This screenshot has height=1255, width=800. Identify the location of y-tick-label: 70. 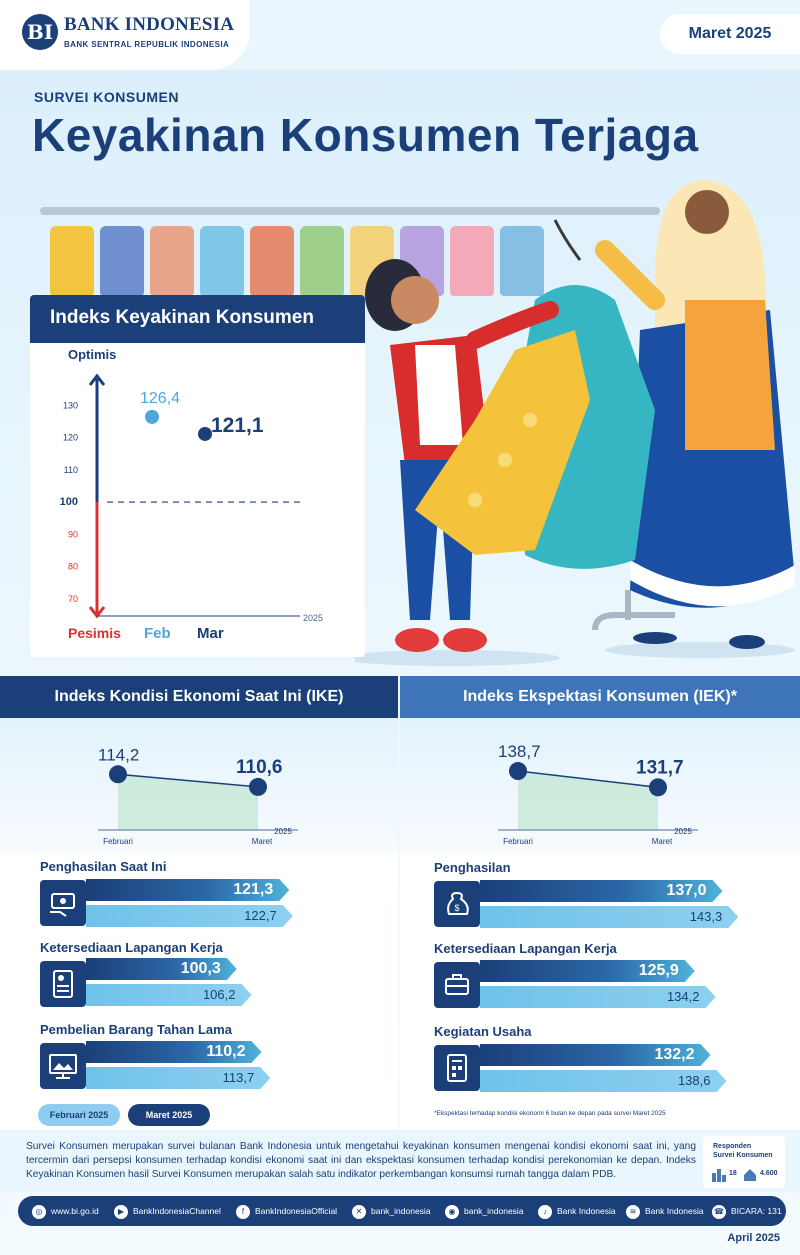
(73, 599).